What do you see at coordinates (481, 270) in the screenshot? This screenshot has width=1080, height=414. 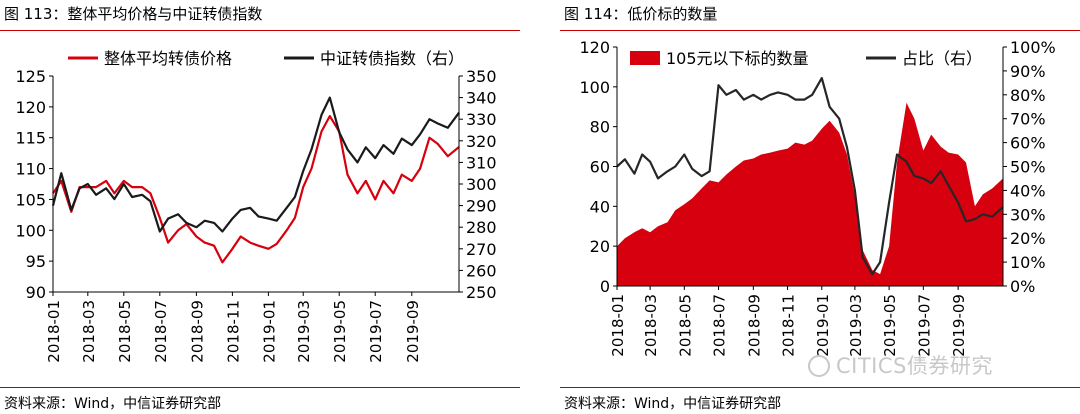 I see `right-tick-label: 260` at bounding box center [481, 270].